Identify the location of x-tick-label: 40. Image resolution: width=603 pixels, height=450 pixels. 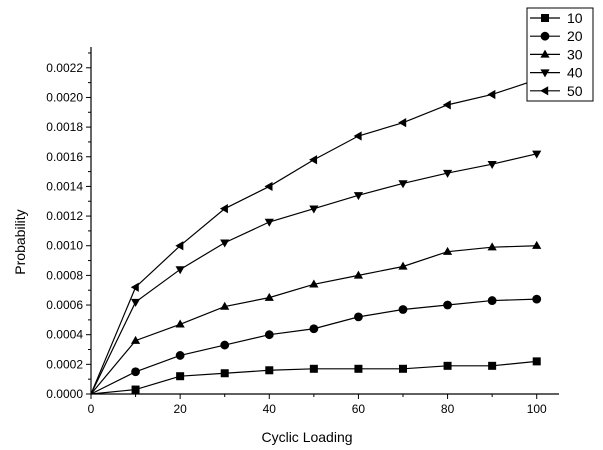
(270, 409).